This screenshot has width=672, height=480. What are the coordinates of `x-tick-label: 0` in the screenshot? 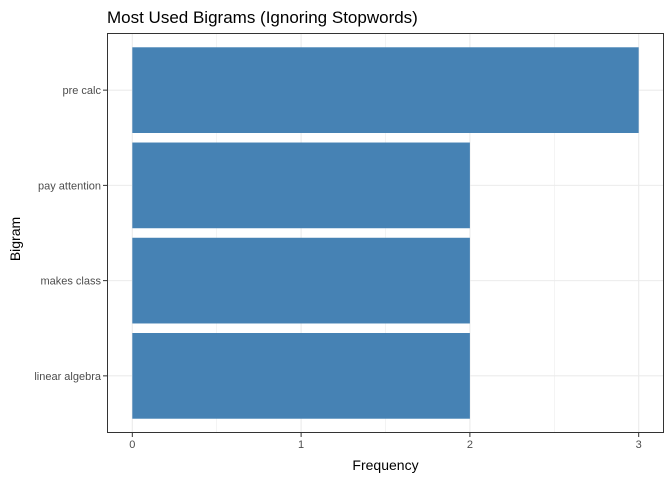 It's located at (132, 445).